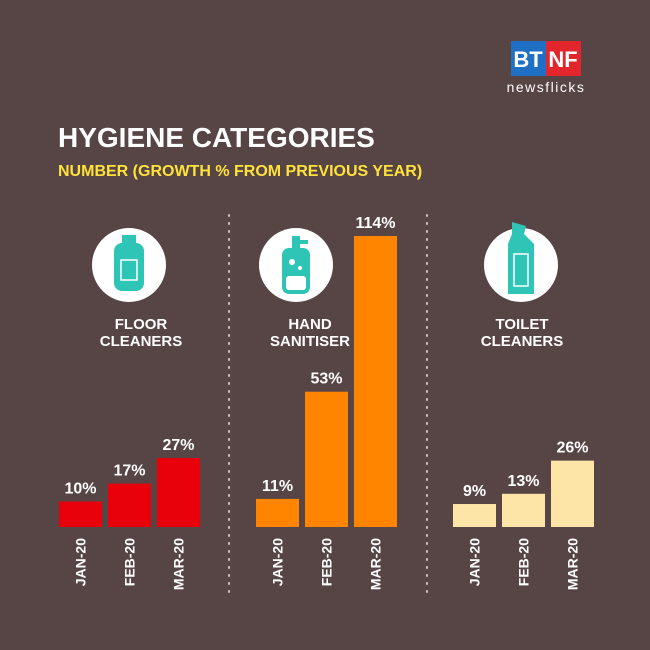 This screenshot has height=650, width=650. I want to click on value-label: 10%, so click(80, 488).